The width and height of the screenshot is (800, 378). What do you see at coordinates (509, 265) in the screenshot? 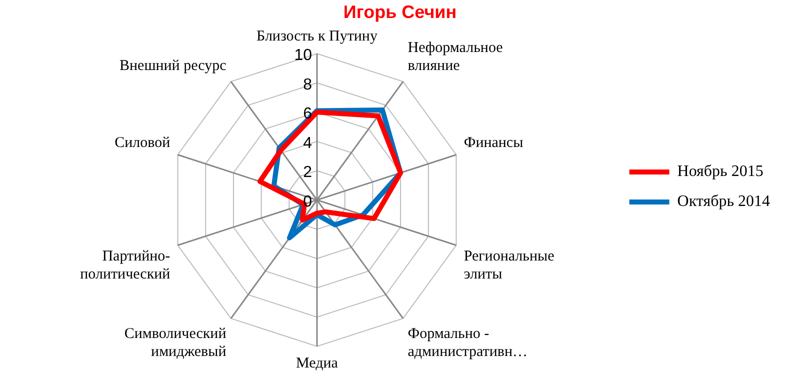
I see `spoke-label: Региональные элиты` at bounding box center [509, 265].